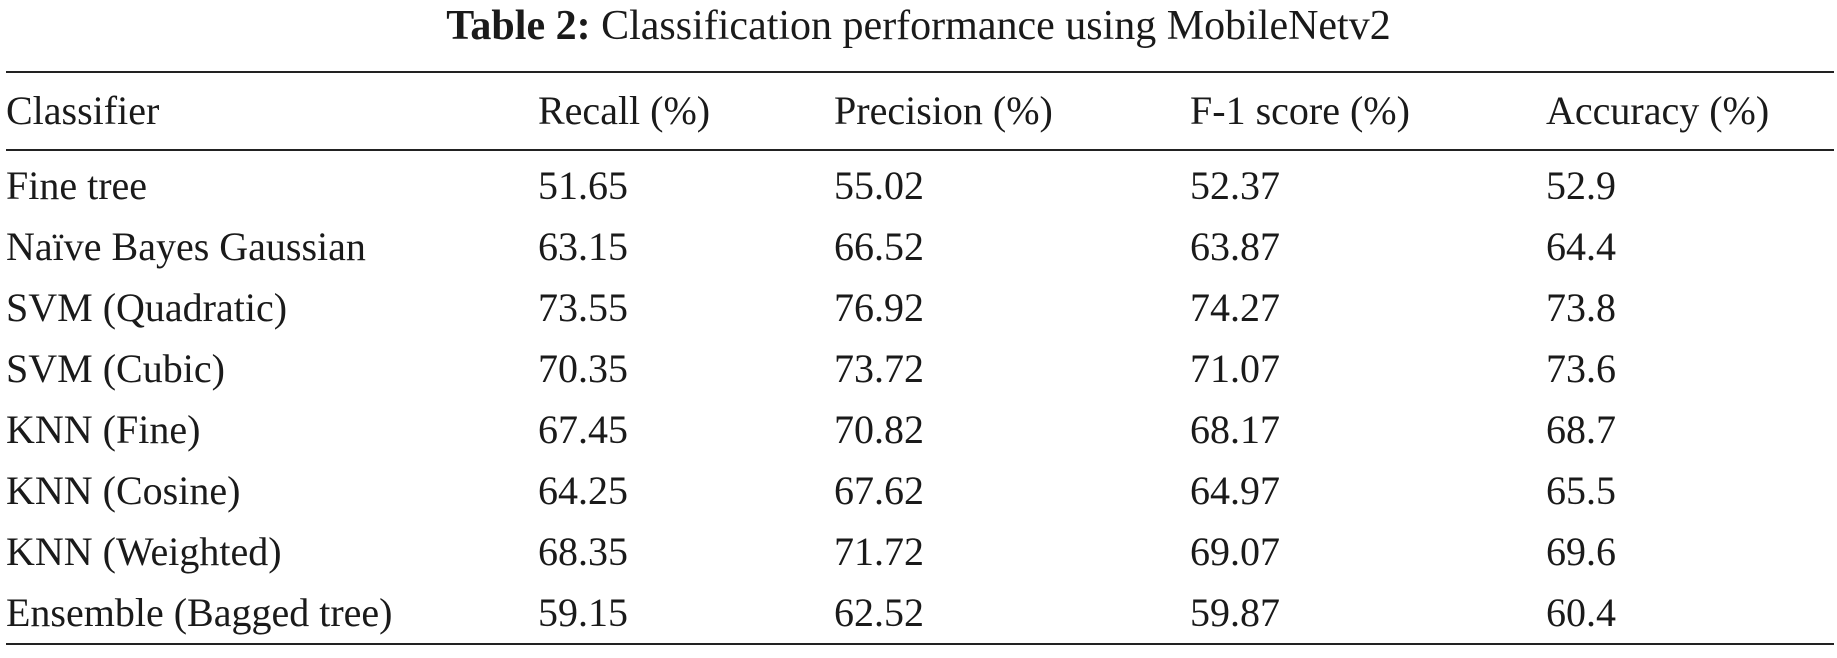 The height and width of the screenshot is (658, 1837). Describe the element at coordinates (879, 490) in the screenshot. I see `cell-precision: 67.62` at that location.